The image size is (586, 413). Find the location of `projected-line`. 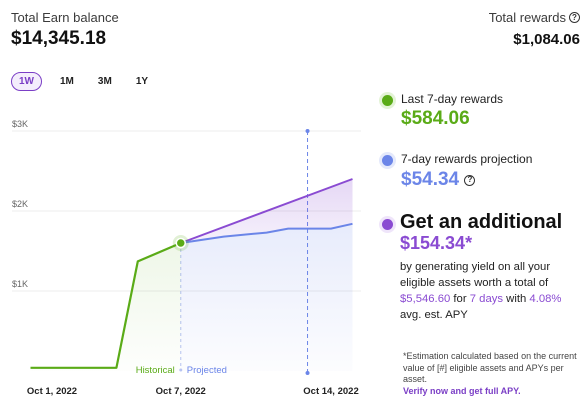

projected-line is located at coordinates (266, 233).